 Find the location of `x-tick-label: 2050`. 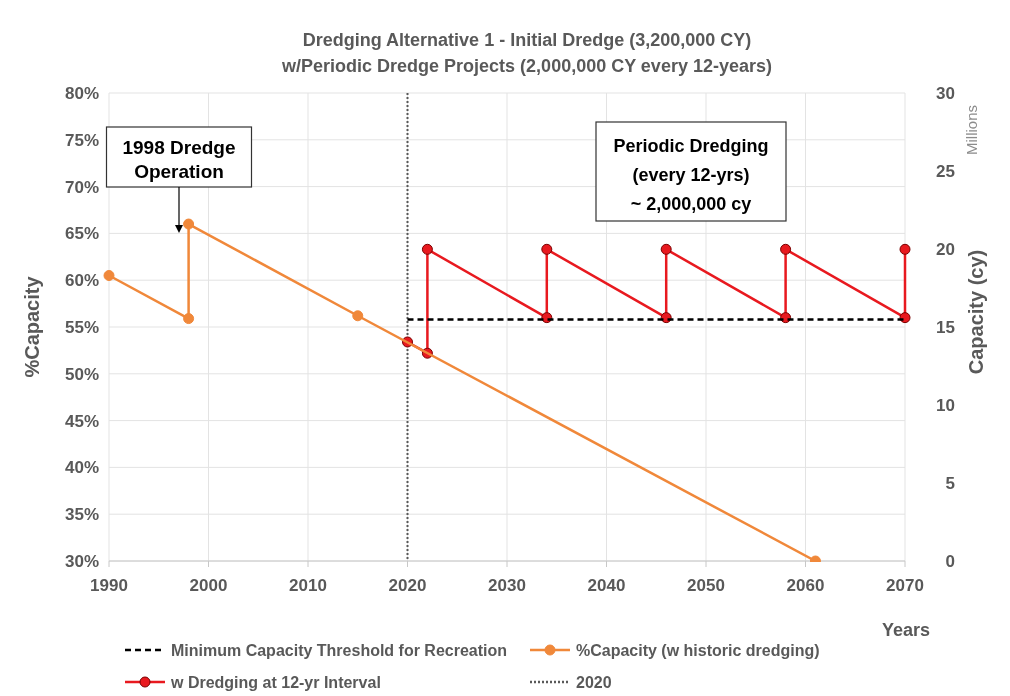

x-tick-label: 2050 is located at coordinates (706, 585).